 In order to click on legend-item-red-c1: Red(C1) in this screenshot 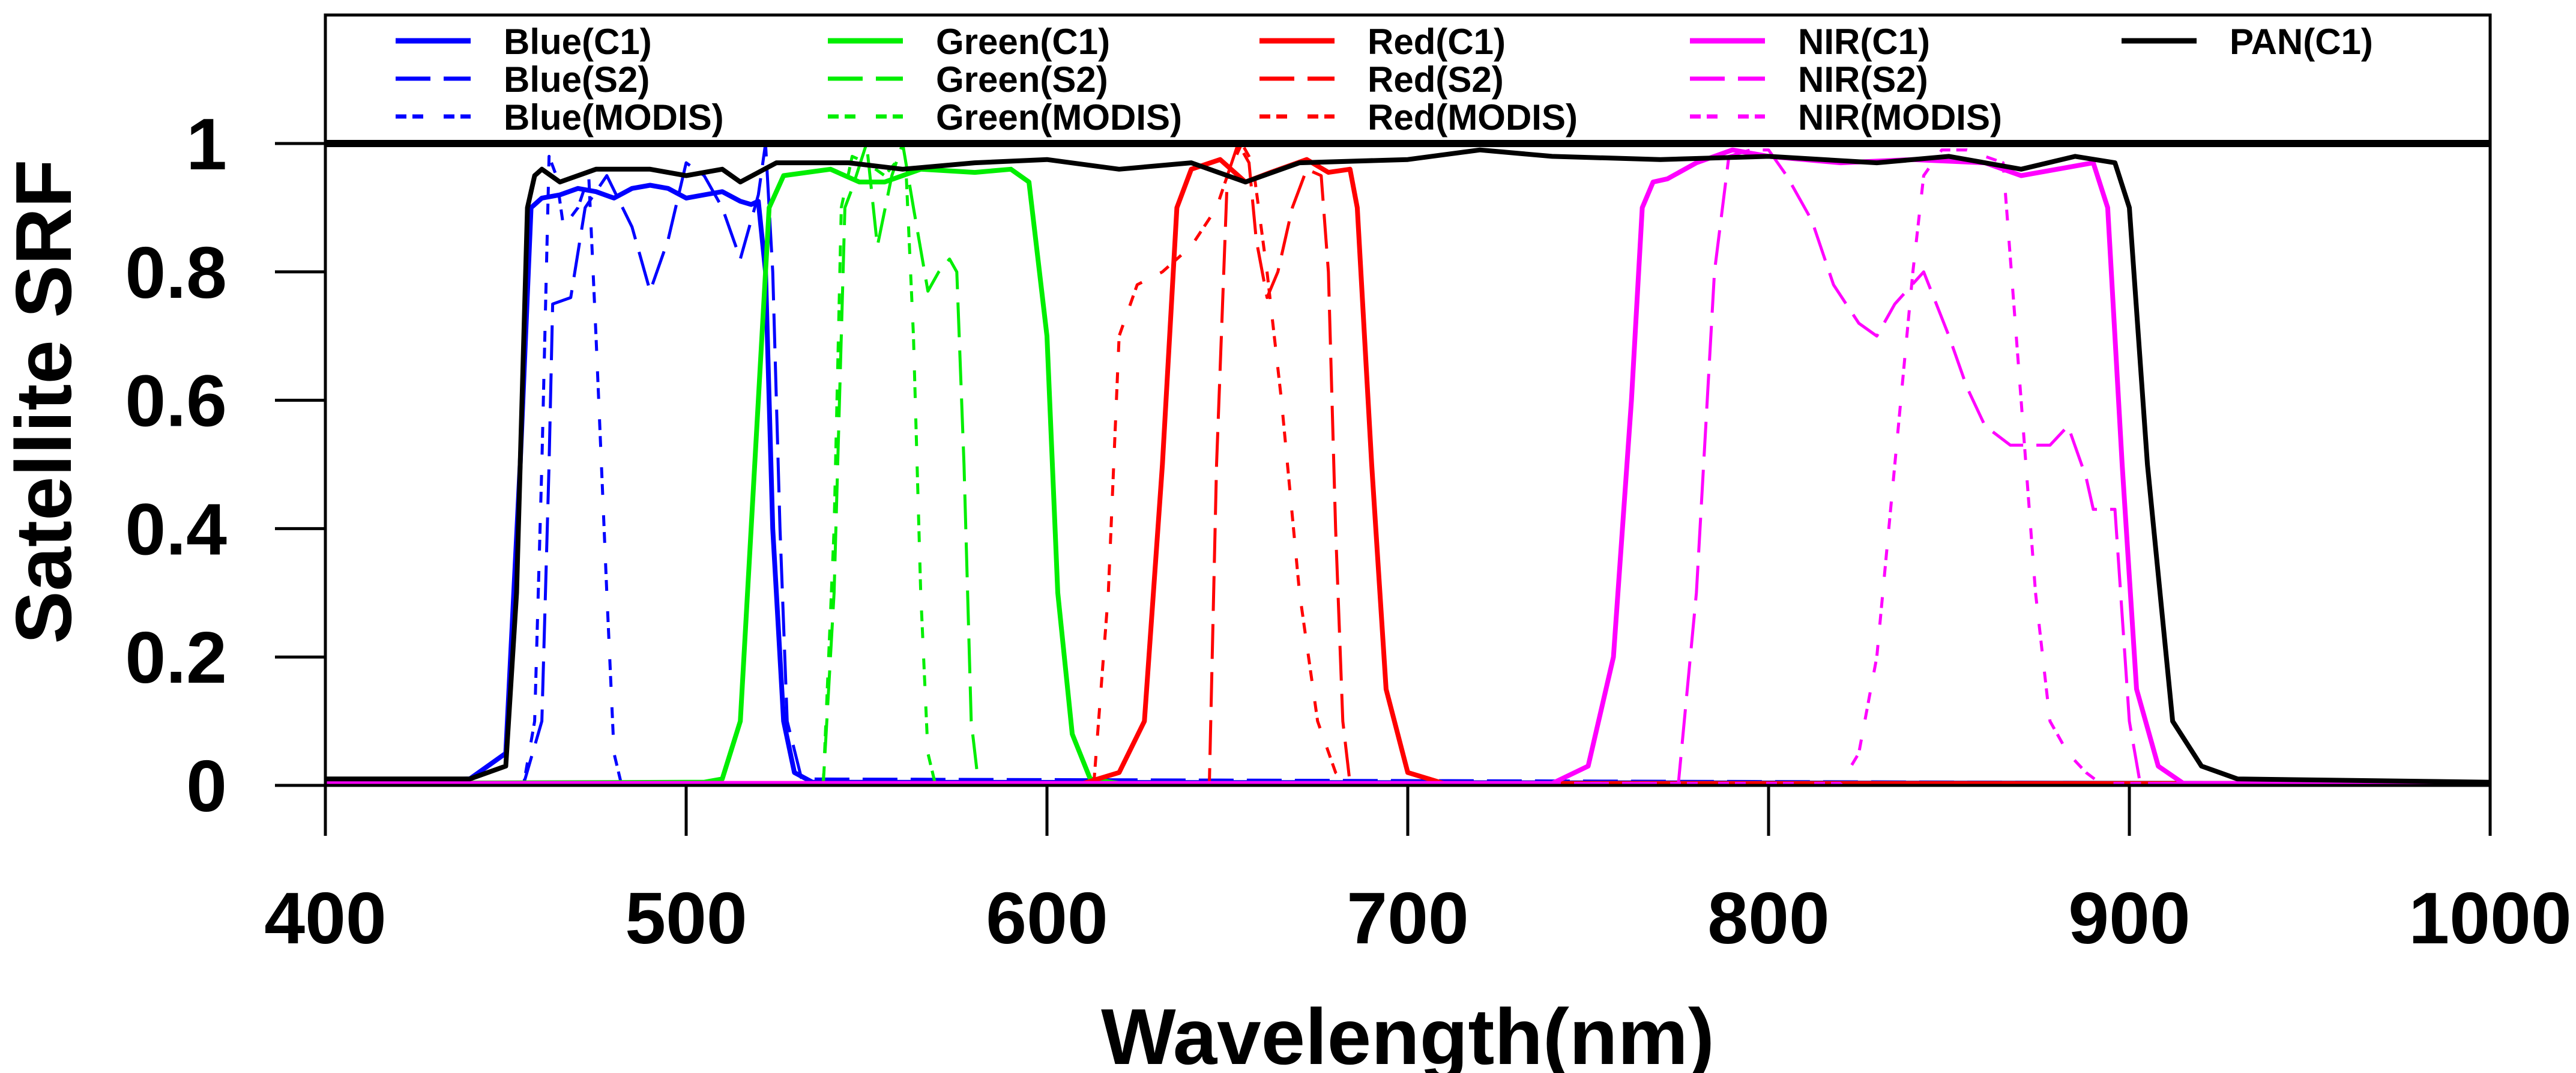, I will do `click(1382, 42)`.